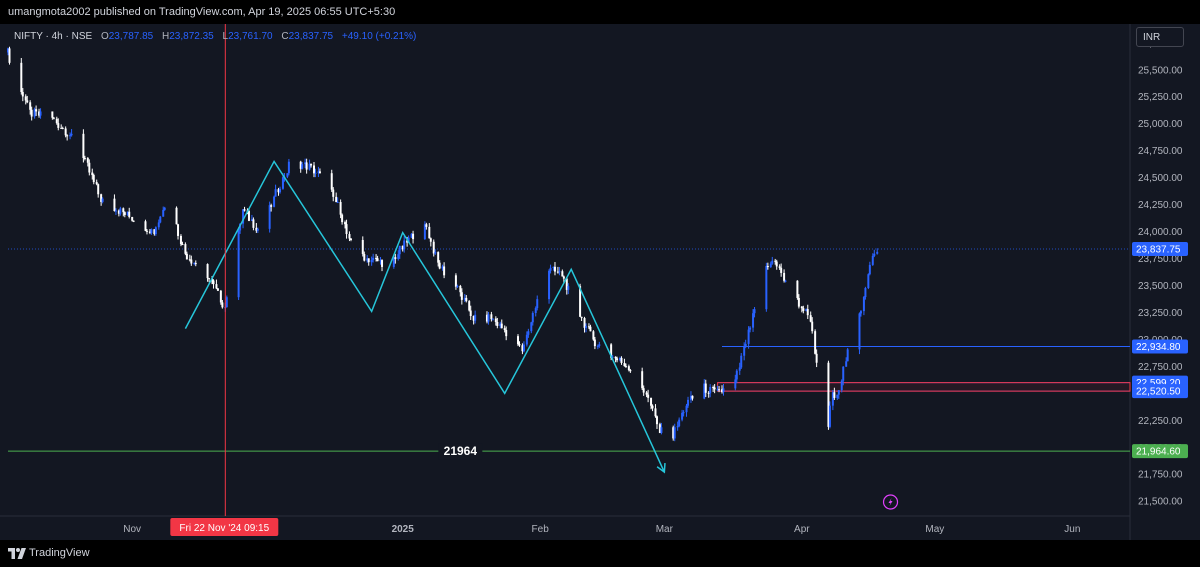  I want to click on high-label: H, so click(166, 36).